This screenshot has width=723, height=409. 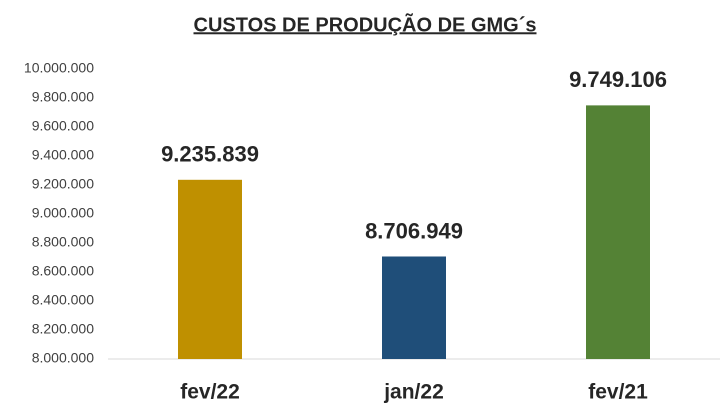 I want to click on chart-title: CUSTOS DE PRODUÇÃO DE GMG´s, so click(x=365, y=24).